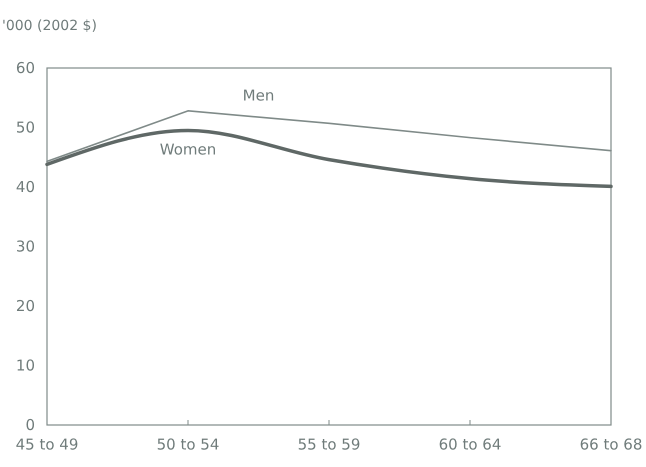  Describe the element at coordinates (47, 445) in the screenshot. I see `x-tick-label: 45 to 49` at that location.